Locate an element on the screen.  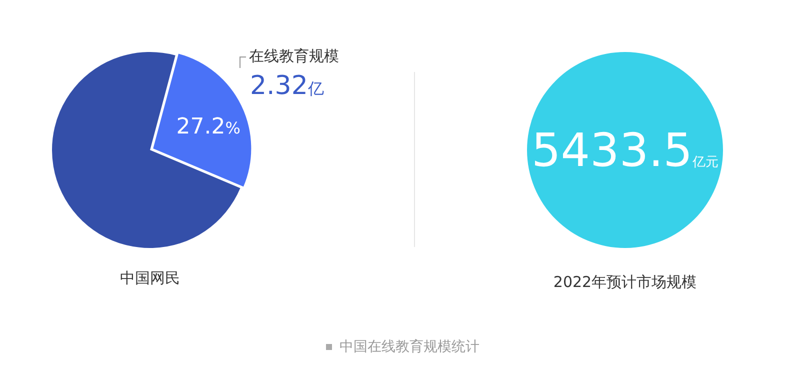
slice-label: 在线教育规模 is located at coordinates (294, 55).